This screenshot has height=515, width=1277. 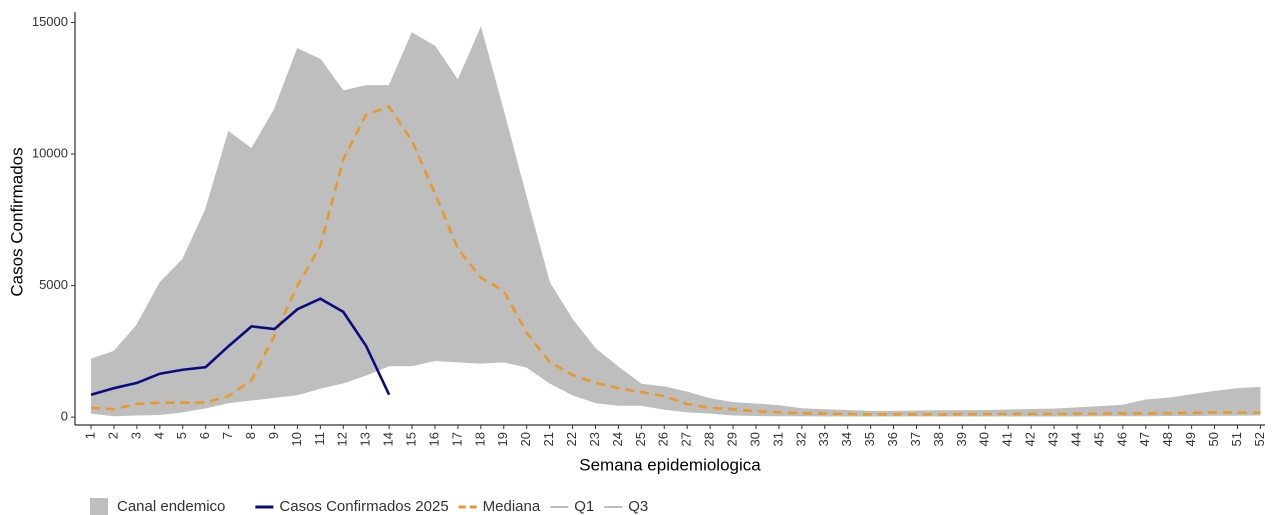 I want to click on y-tick-label: 10000, so click(x=50, y=152).